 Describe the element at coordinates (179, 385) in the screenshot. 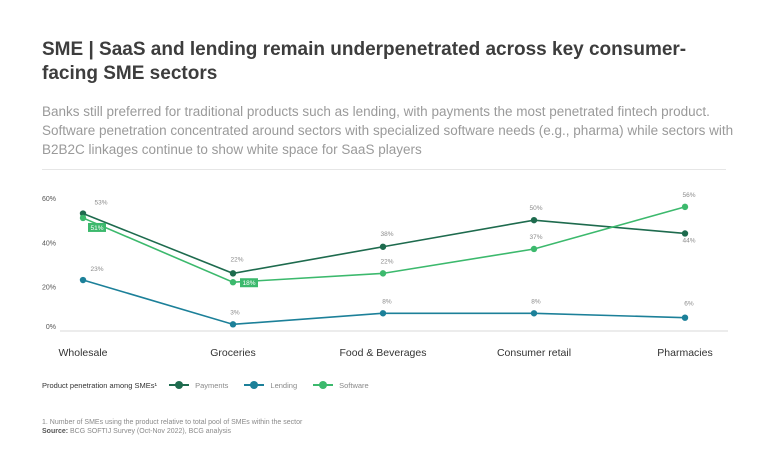

I see `legend-swatch-payments` at that location.